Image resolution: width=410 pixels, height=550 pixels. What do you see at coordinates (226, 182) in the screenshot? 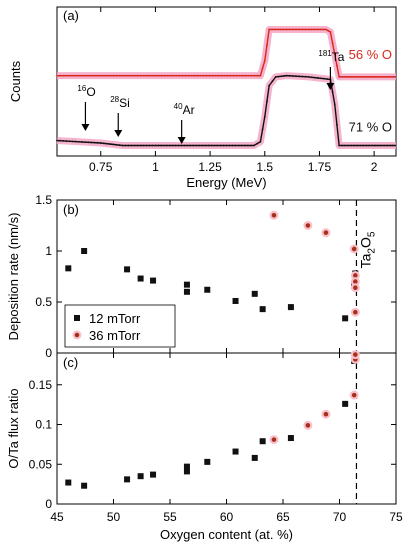
I see `x-axis-label: Energy (MeV)` at bounding box center [226, 182].